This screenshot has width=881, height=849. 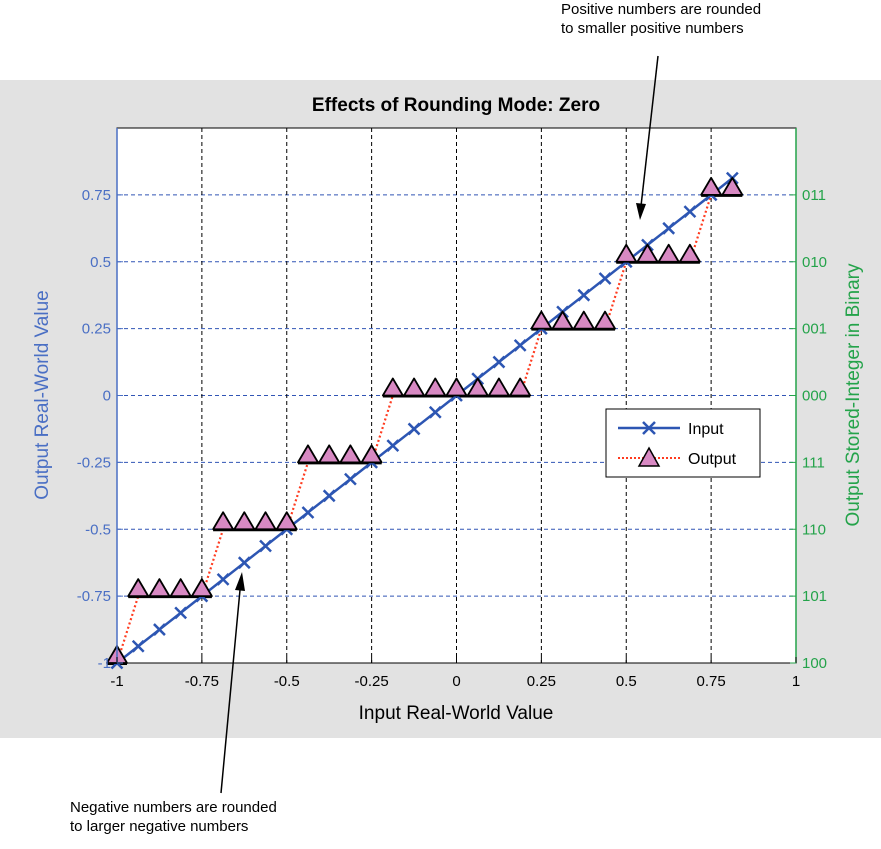 What do you see at coordinates (456, 105) in the screenshot?
I see `chart-title: Effects of Rounding Mode: Zero` at bounding box center [456, 105].